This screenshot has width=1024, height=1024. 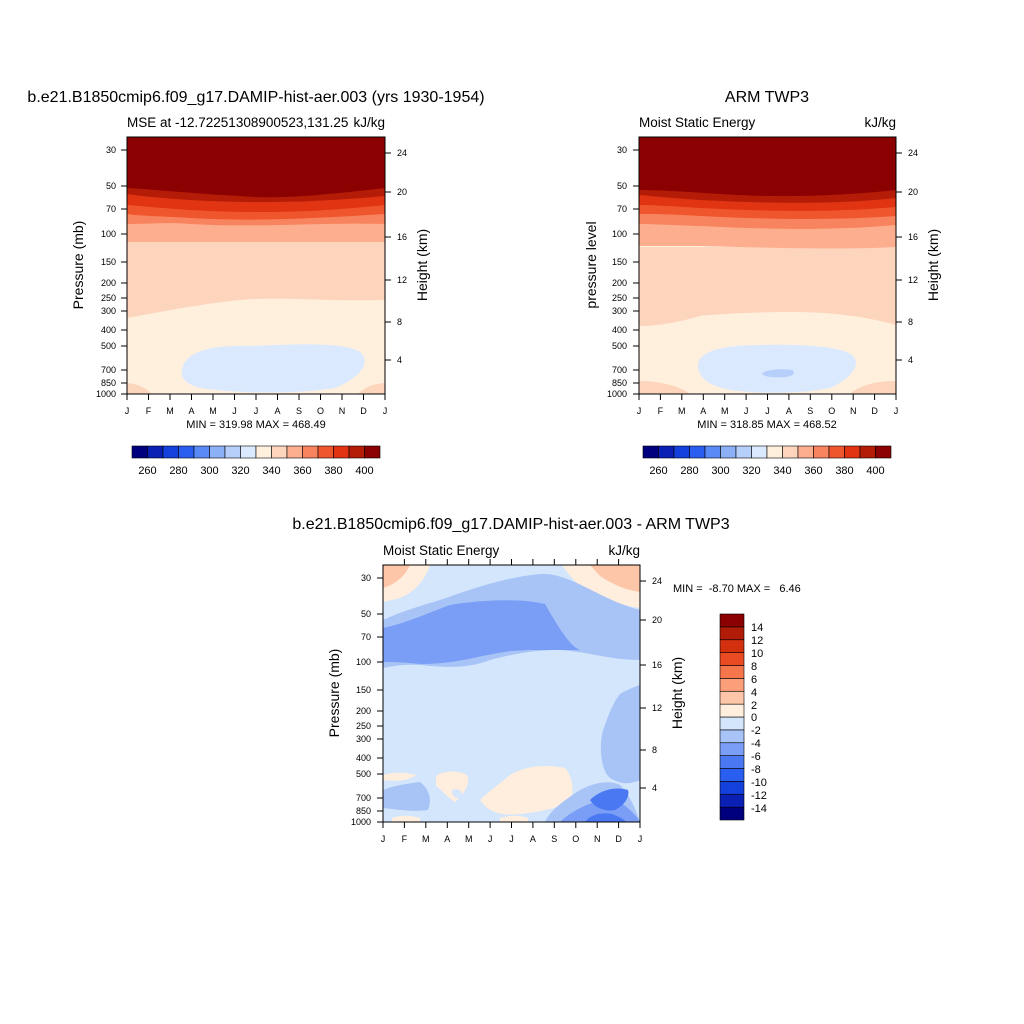 I want to click on panel-model-x-ticks, so click(x=256, y=397).